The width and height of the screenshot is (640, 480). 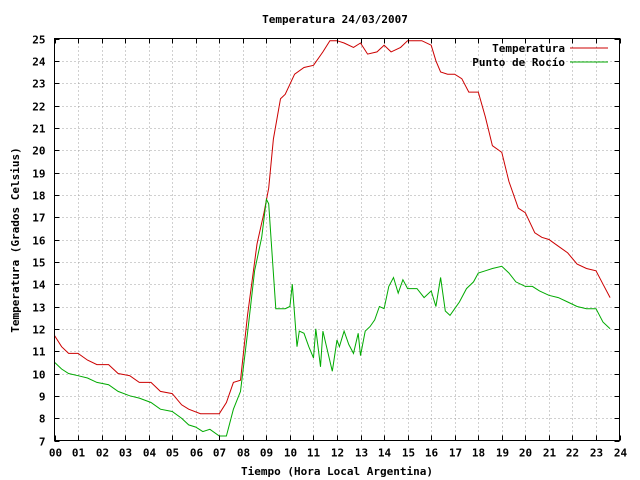 I want to click on x-tick-label: 13, so click(x=361, y=453).